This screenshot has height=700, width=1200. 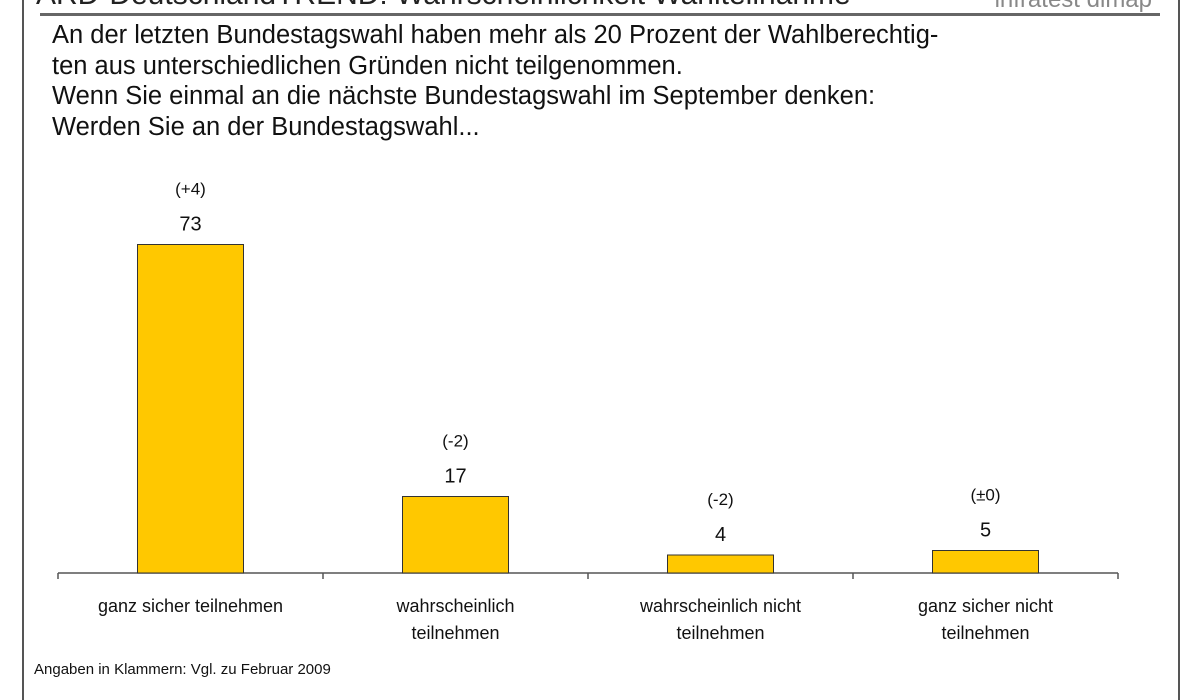 What do you see at coordinates (190, 606) in the screenshot?
I see `category-label: ganz sicher teilnehmen` at bounding box center [190, 606].